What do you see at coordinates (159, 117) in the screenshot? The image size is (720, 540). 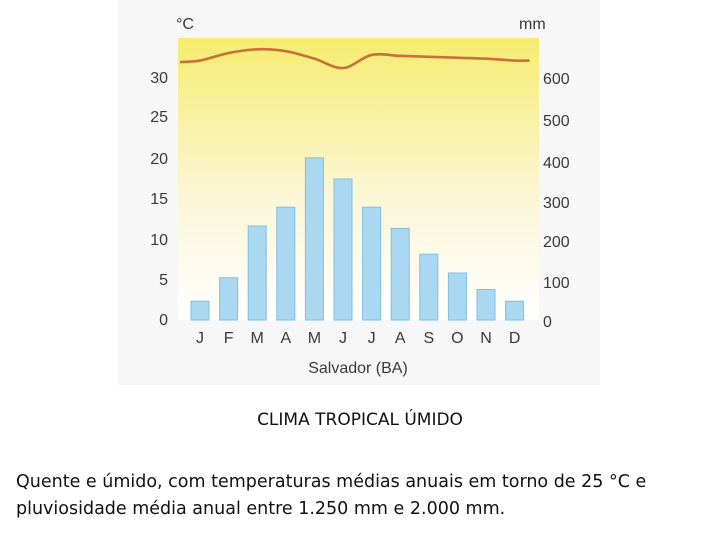 I see `left-tick-label: 25` at bounding box center [159, 117].